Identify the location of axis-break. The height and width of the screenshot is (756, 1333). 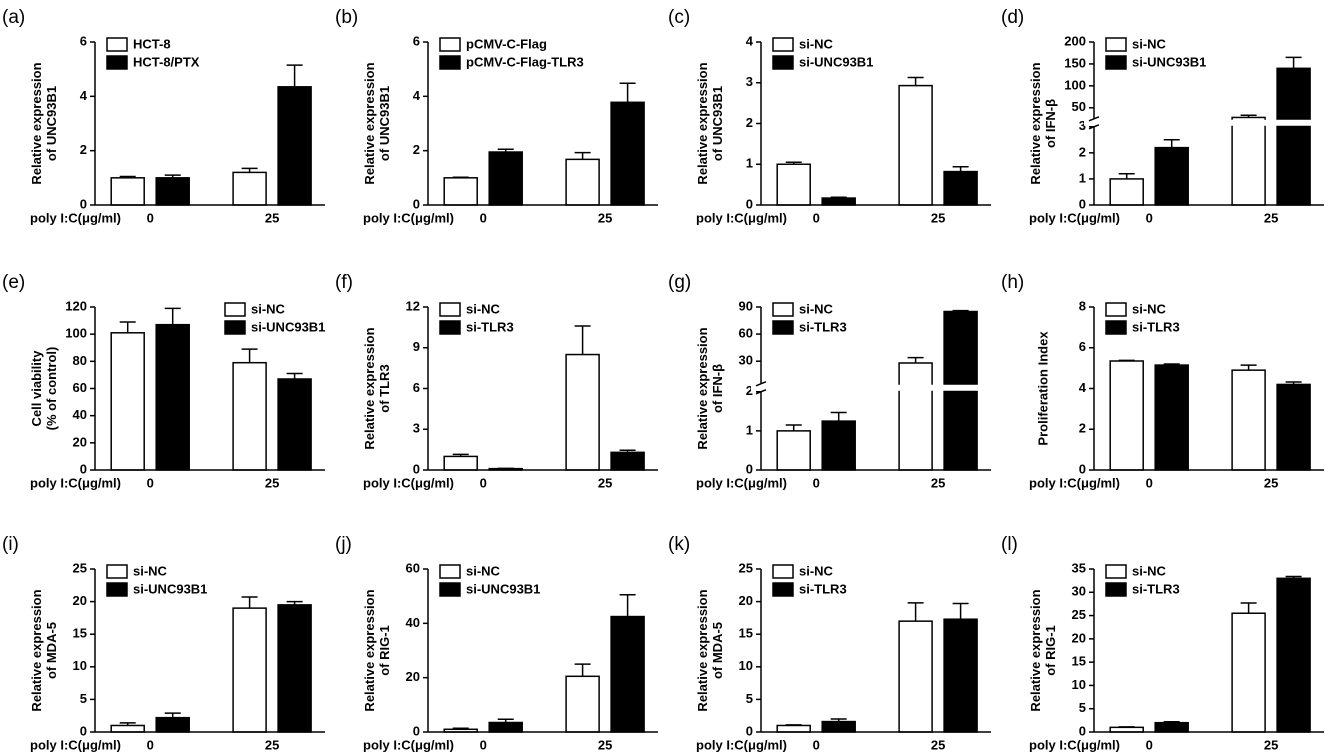
(761, 392).